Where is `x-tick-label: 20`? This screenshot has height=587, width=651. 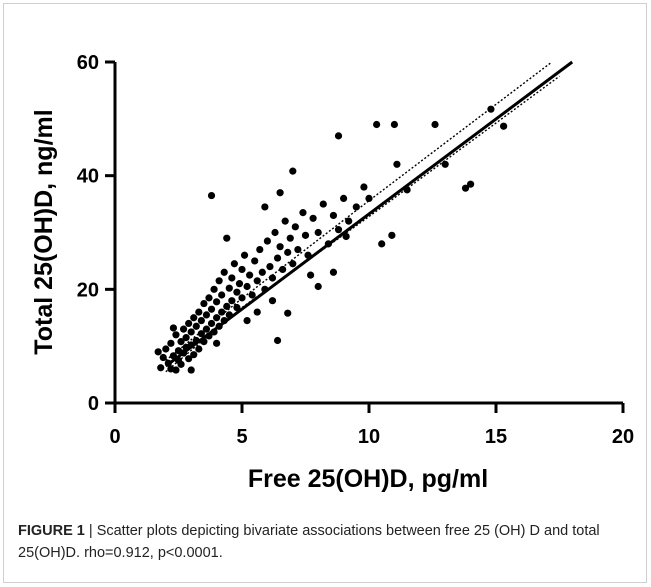
x-tick-label: 20 is located at coordinates (623, 437).